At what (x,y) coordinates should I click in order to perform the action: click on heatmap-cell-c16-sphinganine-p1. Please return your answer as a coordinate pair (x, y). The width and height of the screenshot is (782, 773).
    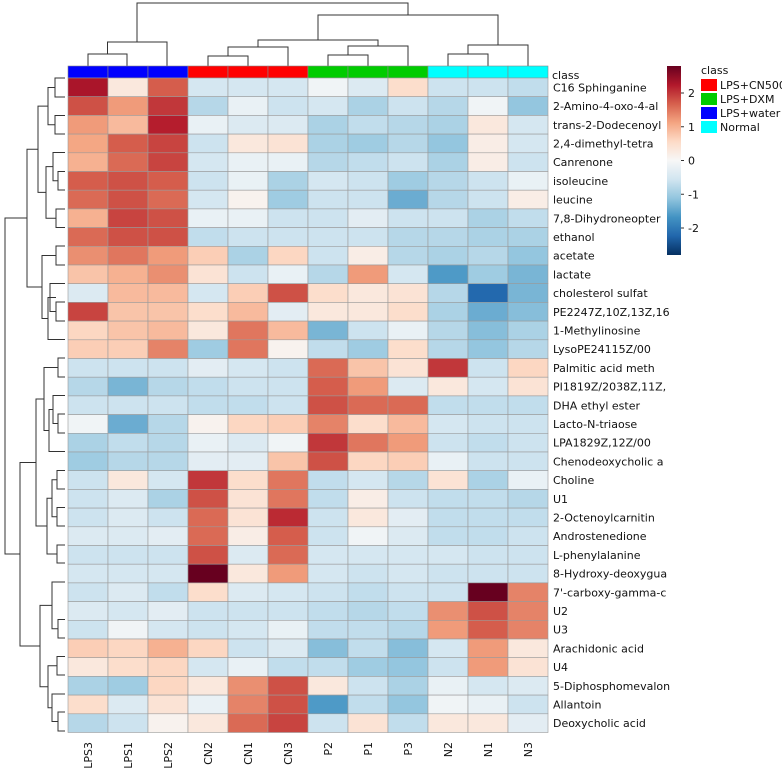
    Looking at the image, I should click on (368, 87).